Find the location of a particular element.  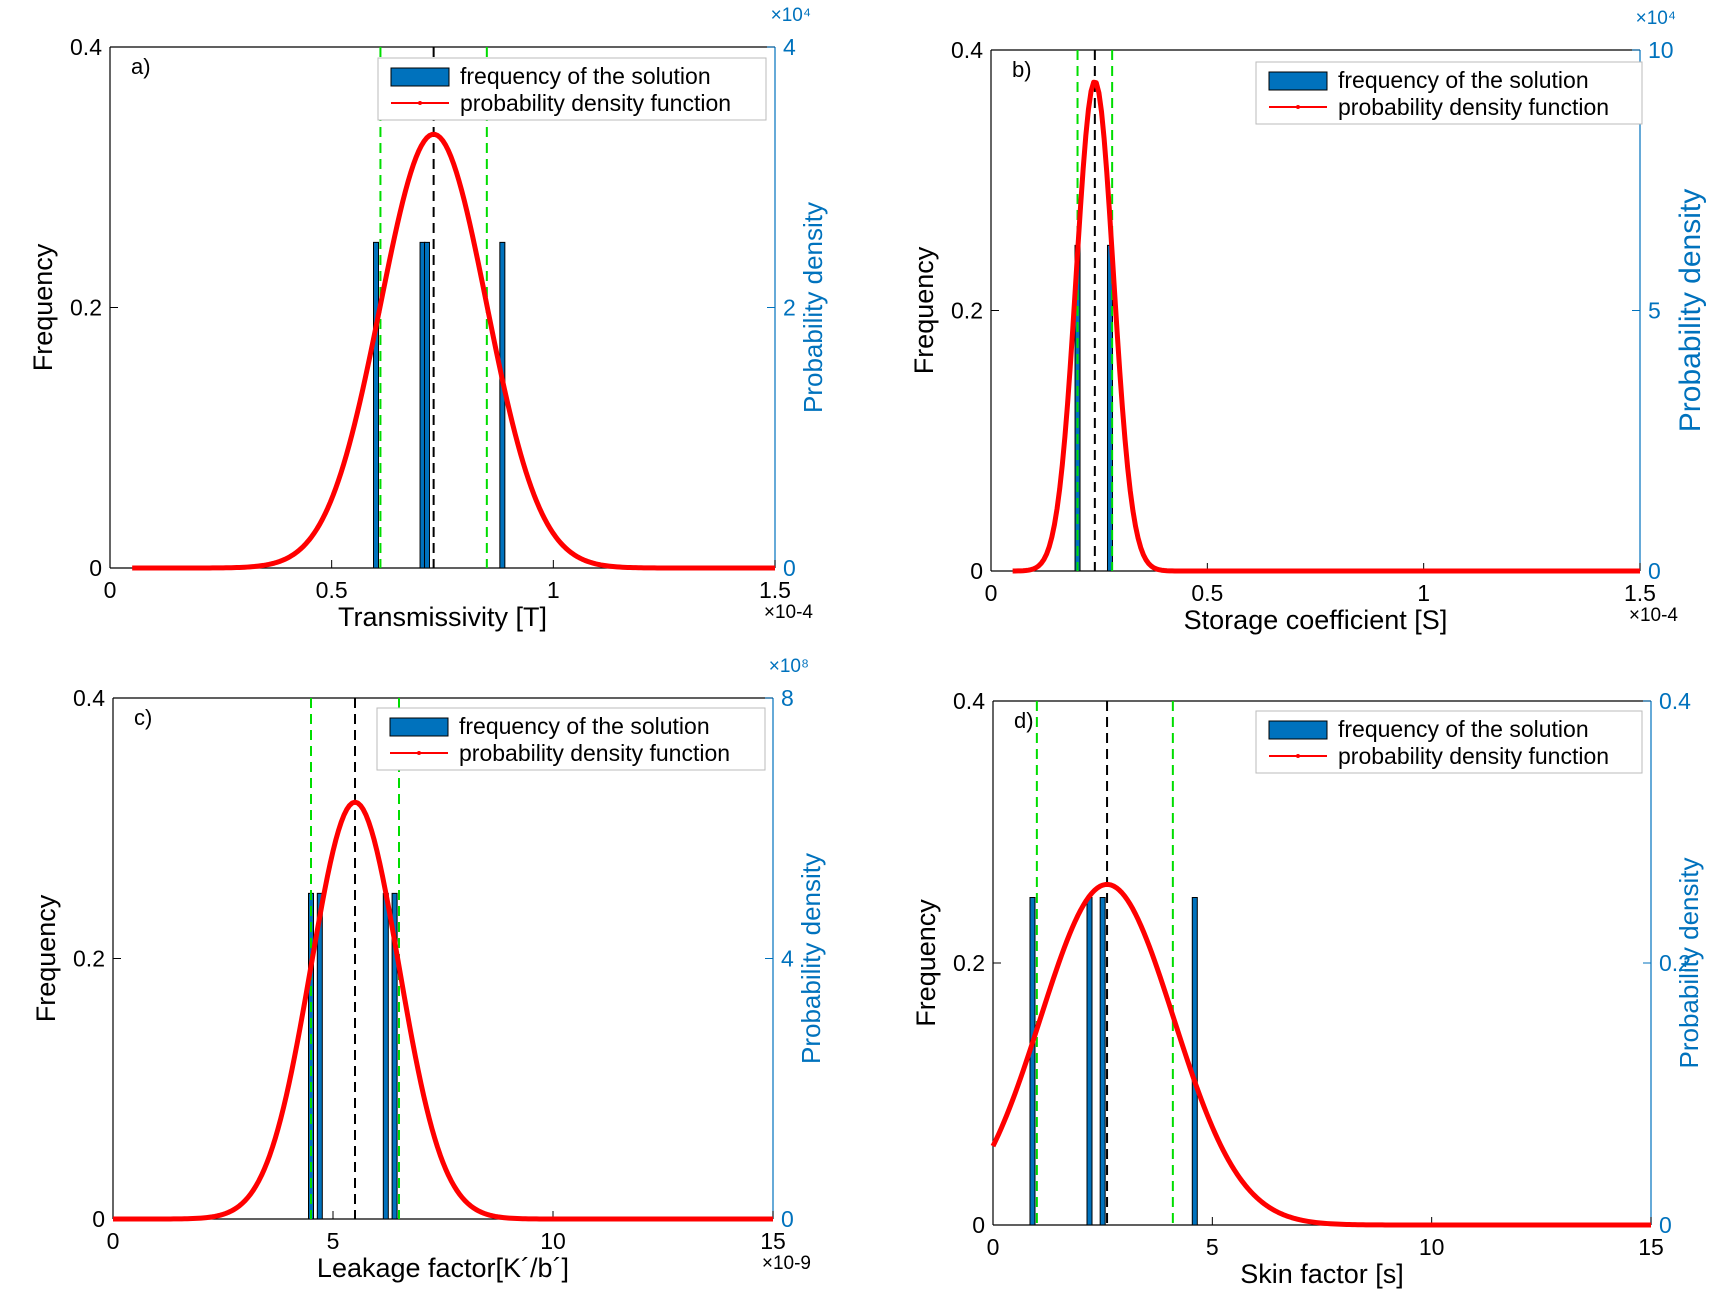

y-right-tick-label: 2 is located at coordinates (789, 308).